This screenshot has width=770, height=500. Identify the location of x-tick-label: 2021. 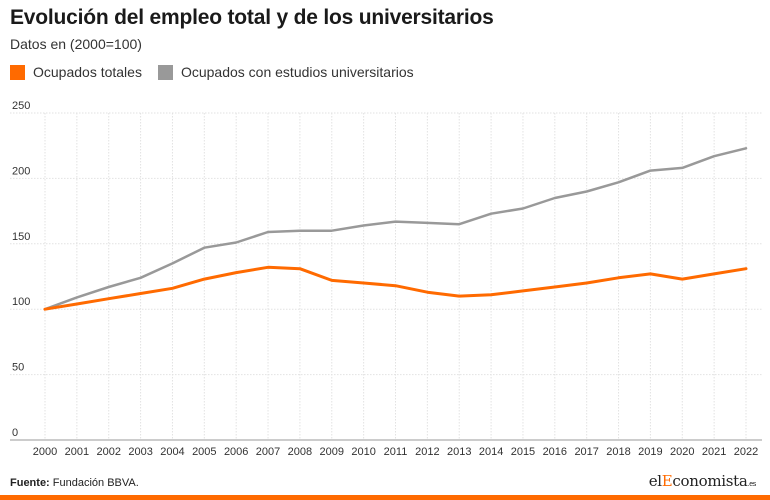
(714, 452).